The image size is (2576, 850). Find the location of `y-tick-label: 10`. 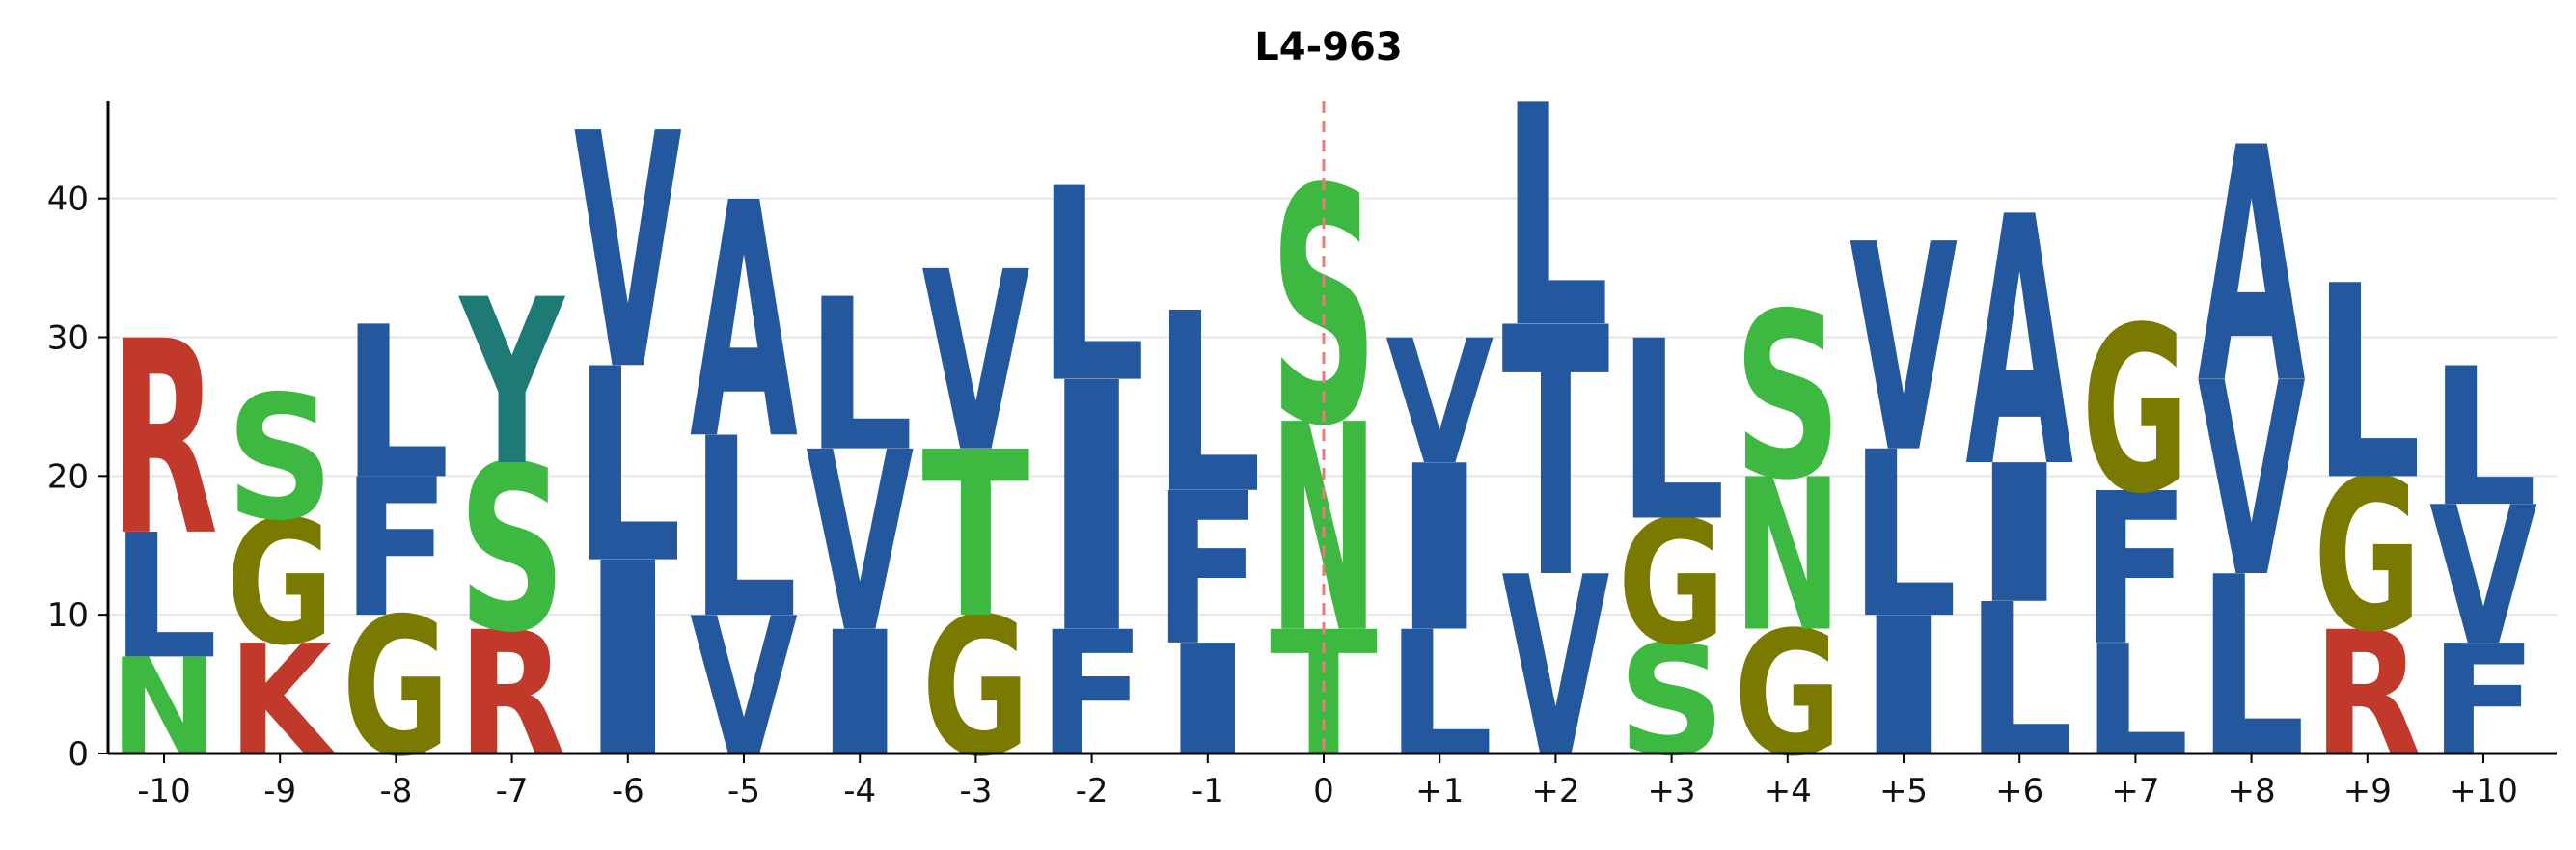

y-tick-label: 10 is located at coordinates (68, 615).